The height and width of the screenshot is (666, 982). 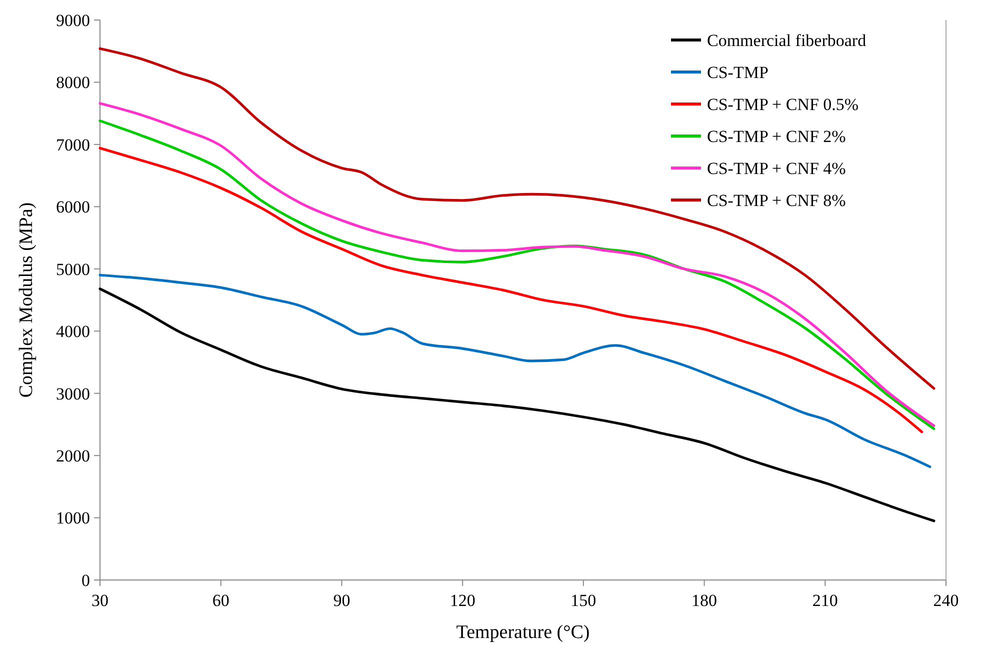 I want to click on y-axis-title: Complex Modulus (MPa), so click(x=26, y=300).